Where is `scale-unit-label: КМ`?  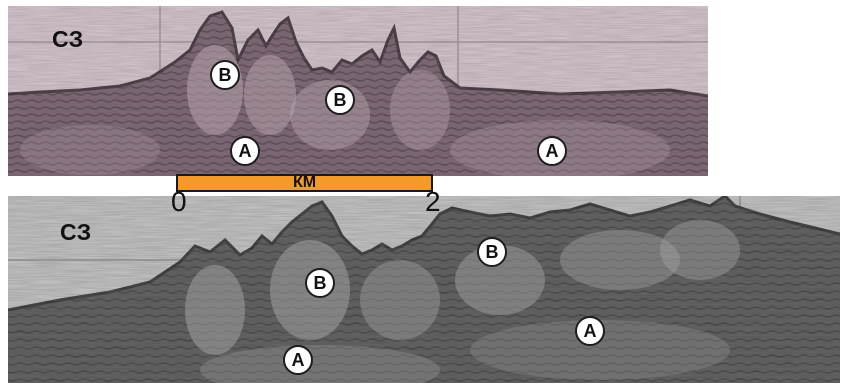 scale-unit-label: КМ is located at coordinates (304, 182).